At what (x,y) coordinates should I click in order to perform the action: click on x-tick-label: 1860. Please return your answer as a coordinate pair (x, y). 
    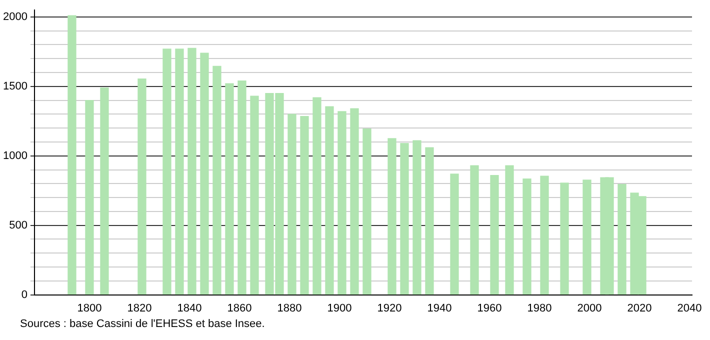
    Looking at the image, I should click on (239, 308).